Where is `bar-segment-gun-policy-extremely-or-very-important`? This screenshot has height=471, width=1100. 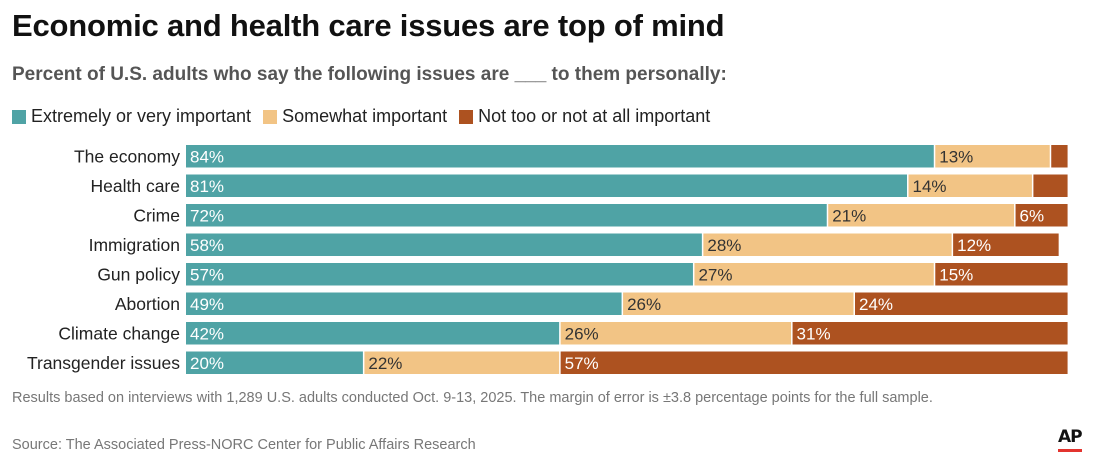 bar-segment-gun-policy-extremely-or-very-important is located at coordinates (439, 274).